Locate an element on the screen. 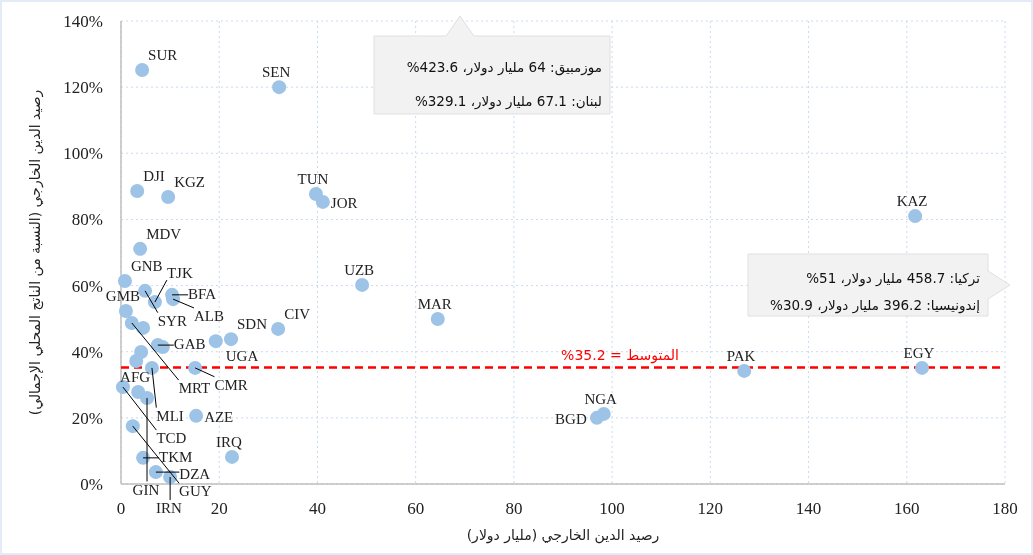  x-tick-label: 140 is located at coordinates (808, 508).